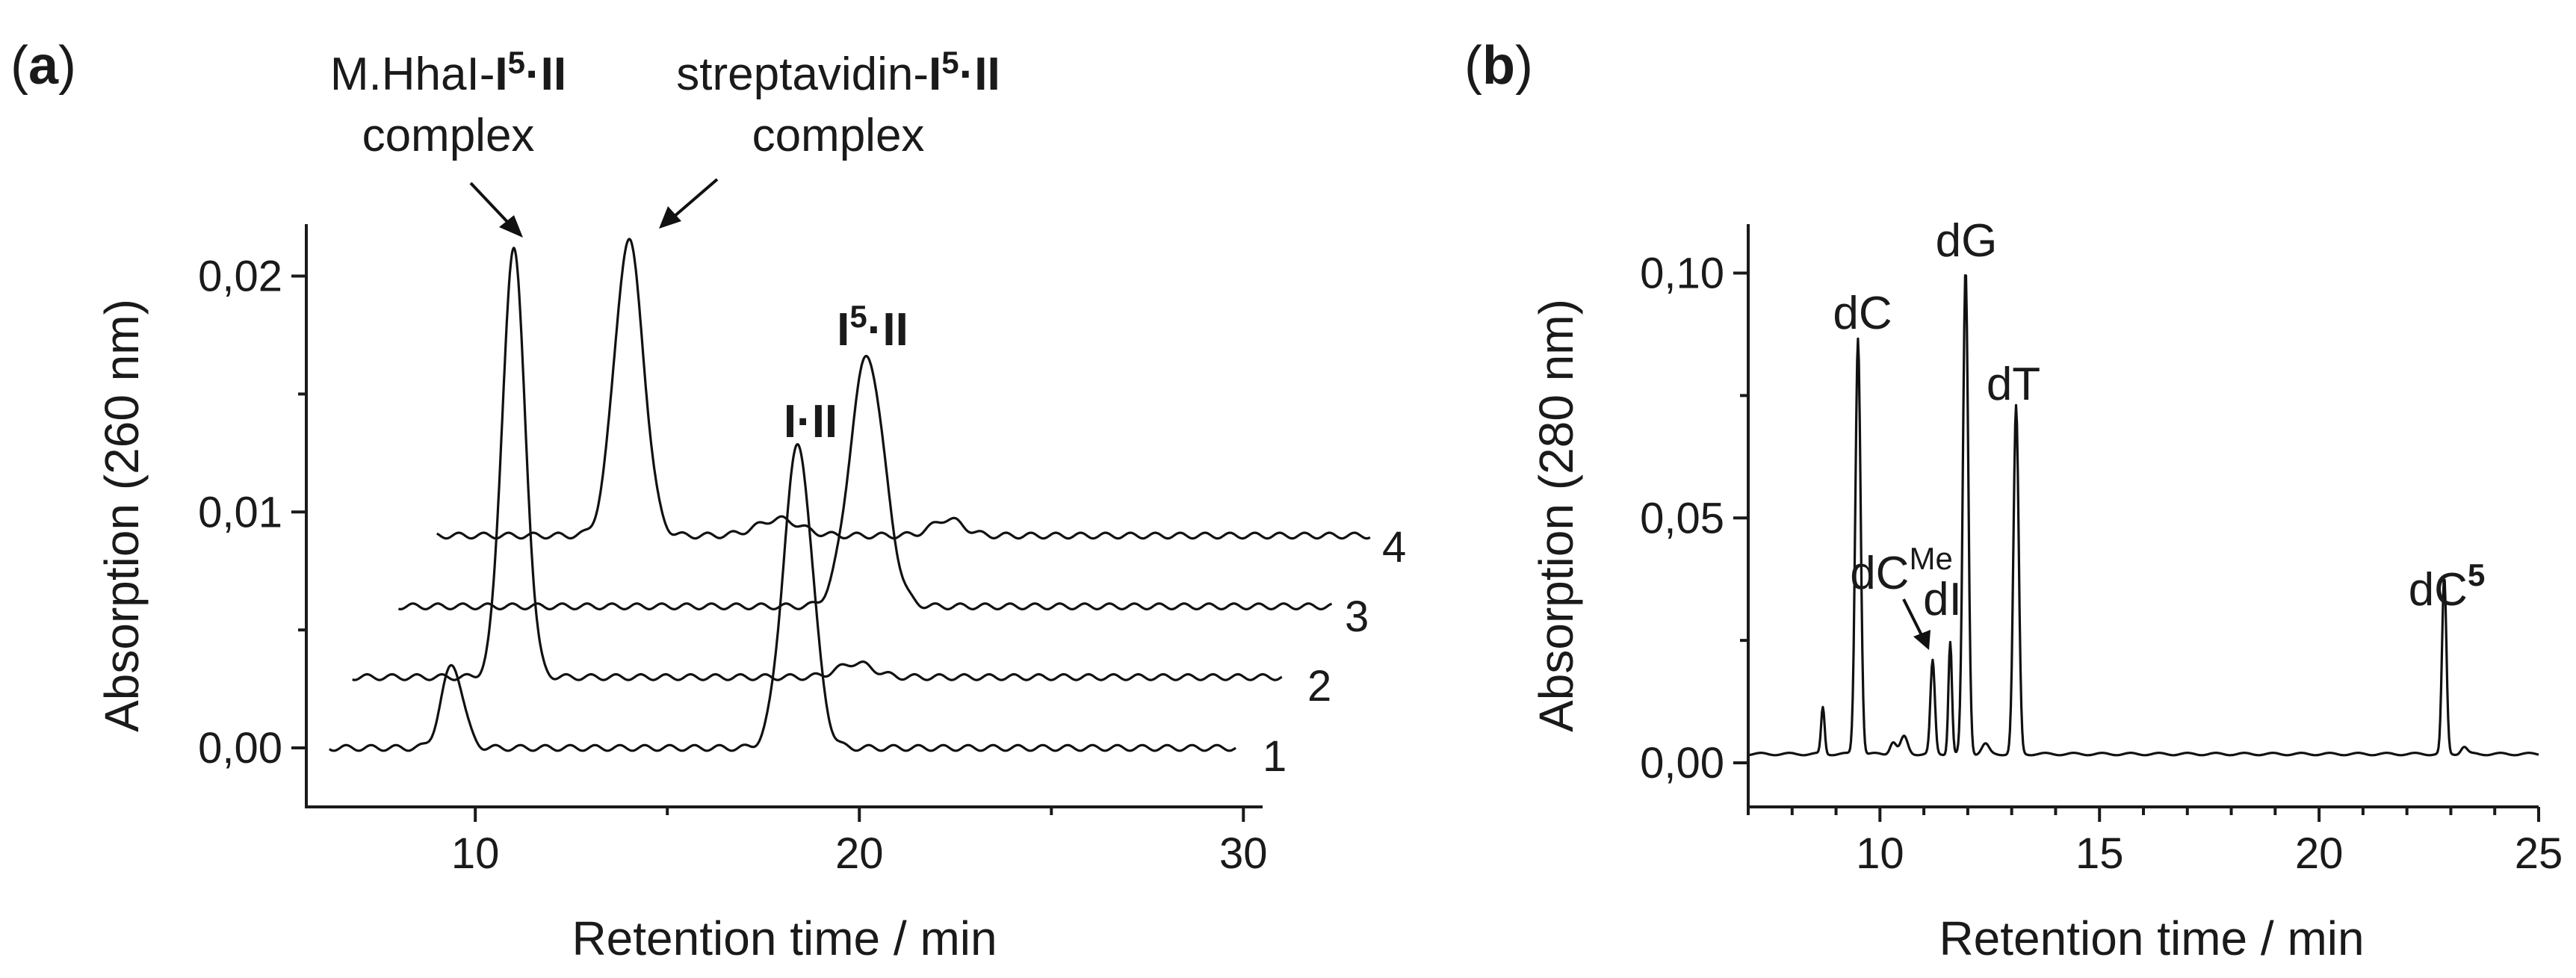 Image resolution: width=2576 pixels, height=978 pixels. Describe the element at coordinates (1967, 241) in the screenshot. I see `peak-label-dG: dG` at that location.